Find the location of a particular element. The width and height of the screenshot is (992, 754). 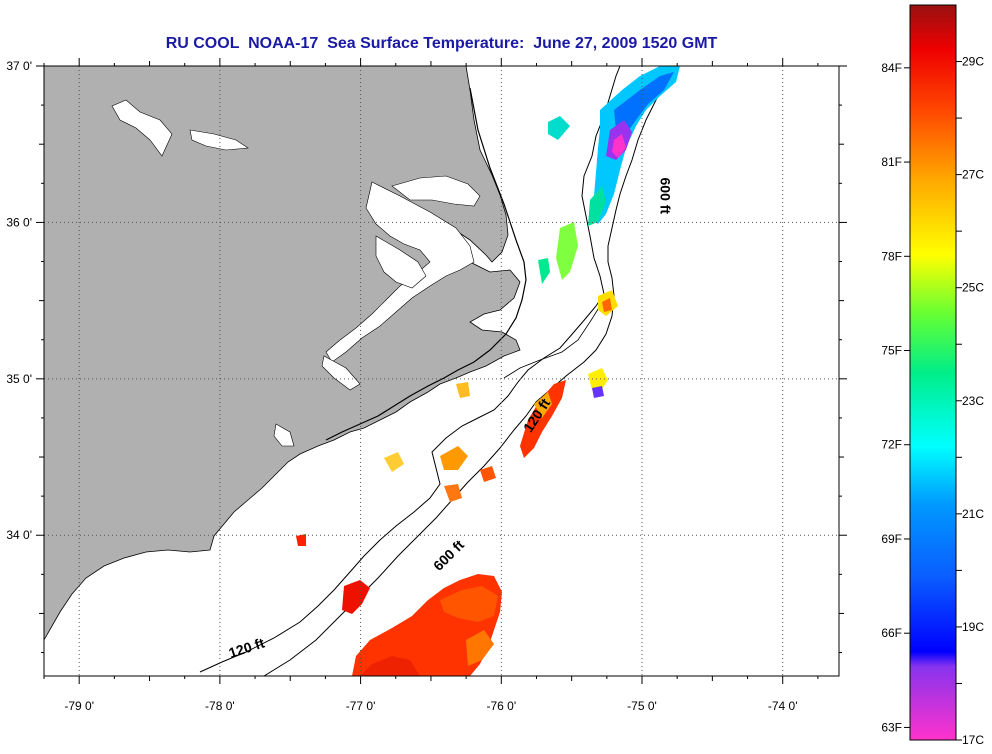

fahrenheit-label: 66F is located at coordinates (891, 633).